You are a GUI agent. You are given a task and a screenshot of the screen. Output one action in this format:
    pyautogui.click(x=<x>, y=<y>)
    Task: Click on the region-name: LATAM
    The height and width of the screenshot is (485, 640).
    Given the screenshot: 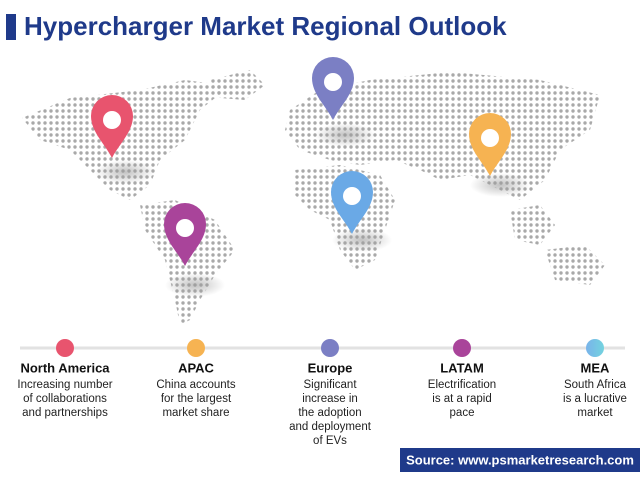 What is the action you would take?
    pyautogui.click(x=462, y=367)
    